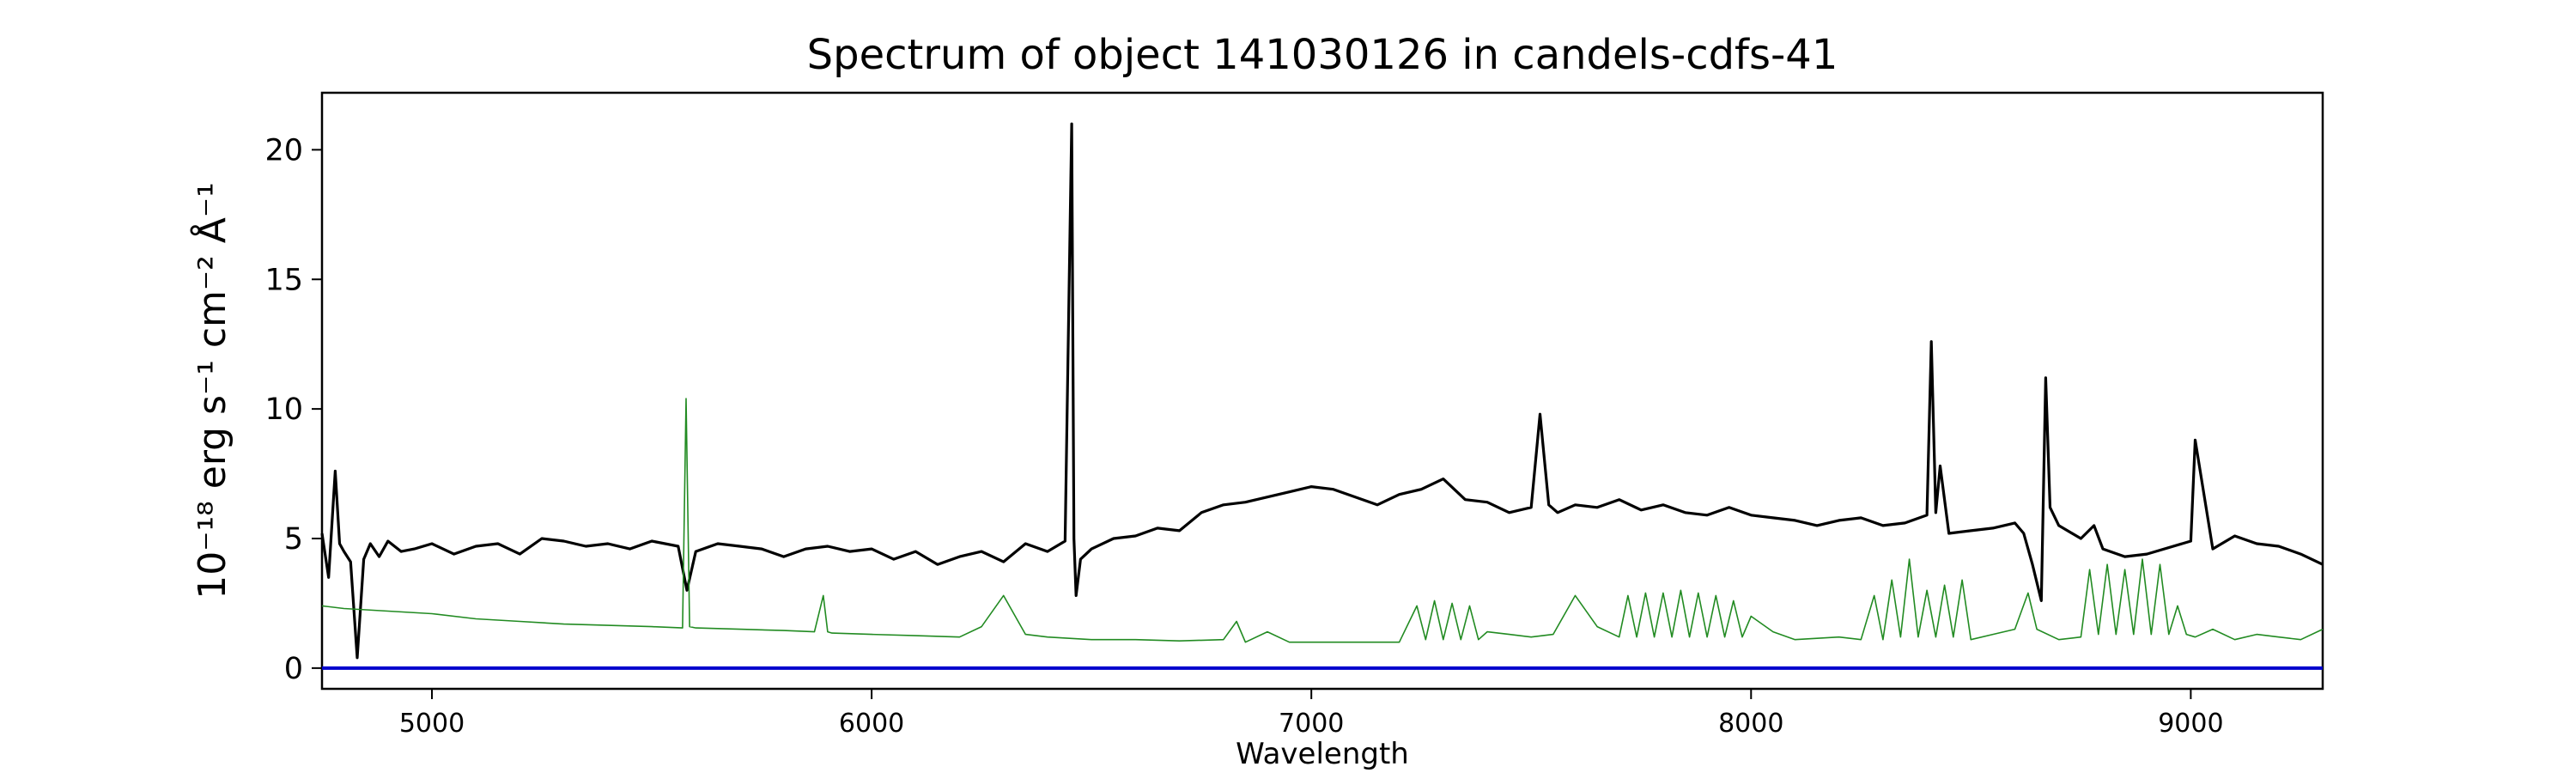 The image size is (2576, 773). What do you see at coordinates (1323, 754) in the screenshot?
I see `x-axis-label: Wavelength` at bounding box center [1323, 754].